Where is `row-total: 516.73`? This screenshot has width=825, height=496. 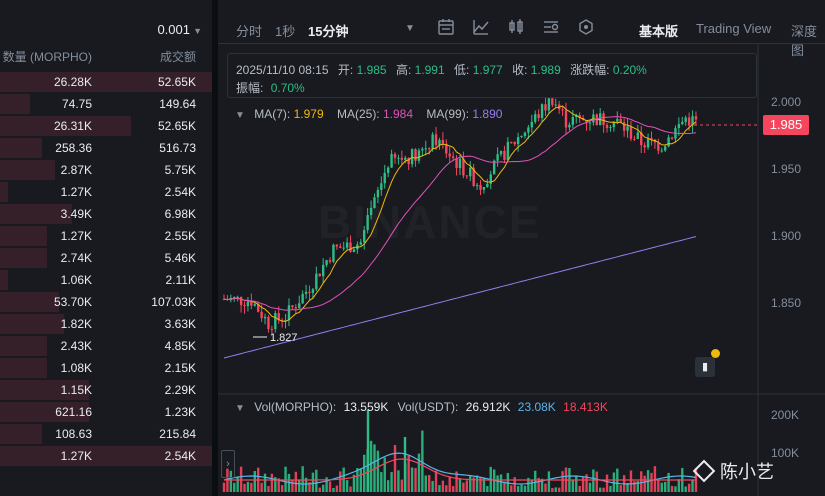
row-total: 516.73 is located at coordinates (177, 148).